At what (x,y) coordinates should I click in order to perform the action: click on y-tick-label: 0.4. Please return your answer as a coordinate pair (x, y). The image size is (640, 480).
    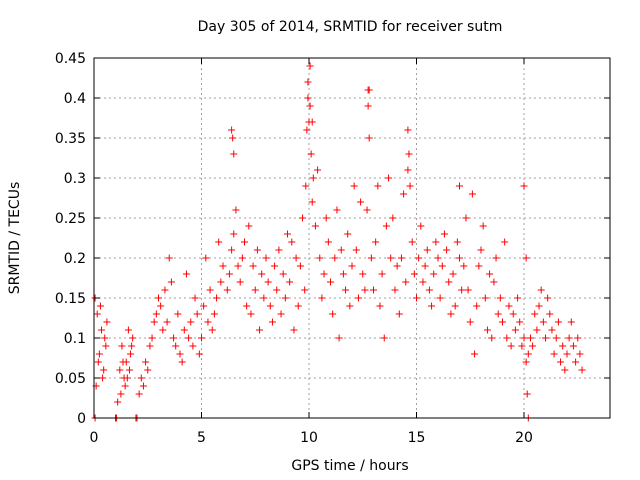
    Looking at the image, I should click on (75, 99).